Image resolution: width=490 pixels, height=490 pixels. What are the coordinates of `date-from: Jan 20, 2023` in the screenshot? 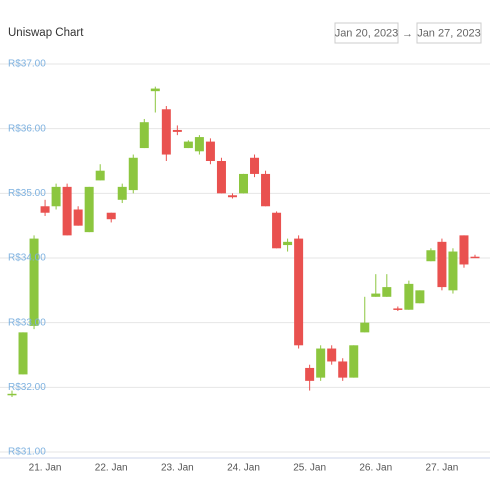 It's located at (367, 33).